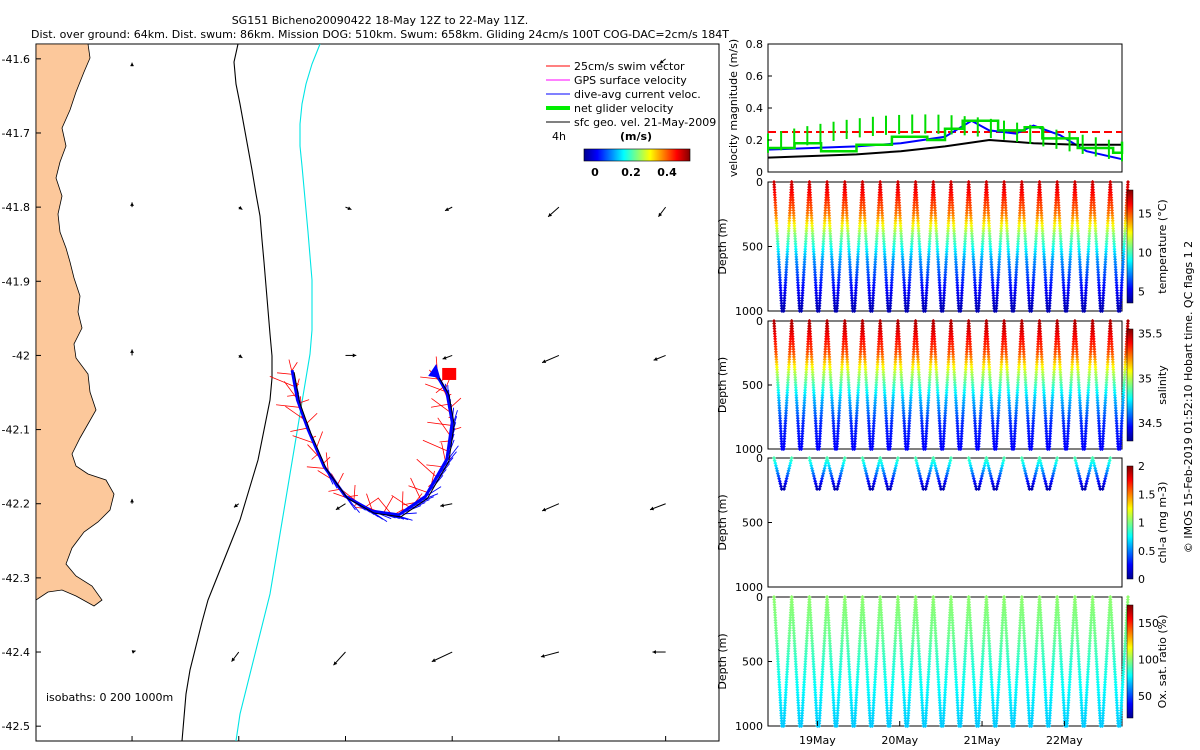  What do you see at coordinates (759, 321) in the screenshot?
I see `section-y-tick-label: 0` at bounding box center [759, 321].